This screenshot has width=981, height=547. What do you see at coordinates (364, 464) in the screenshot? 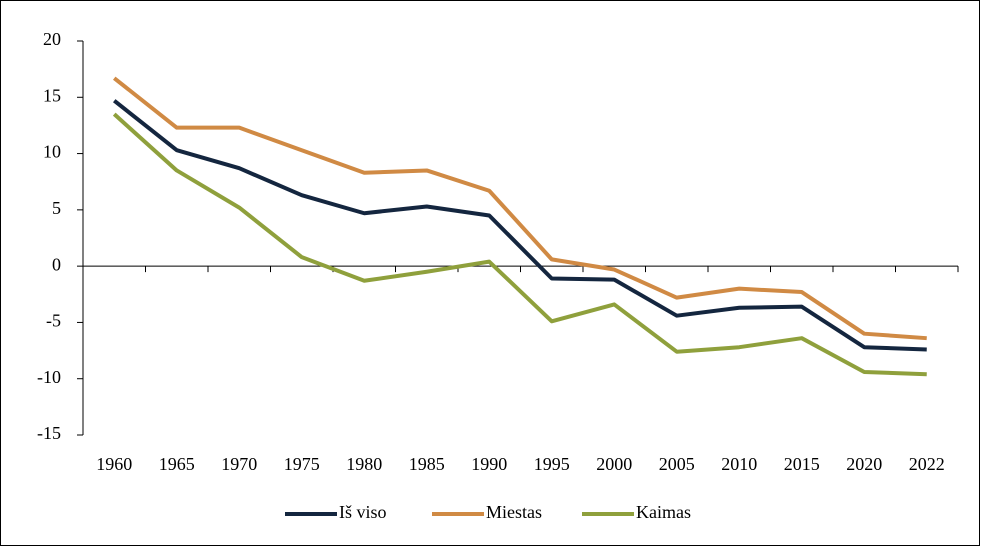
I see `x-tick-label: 1980` at bounding box center [364, 464].